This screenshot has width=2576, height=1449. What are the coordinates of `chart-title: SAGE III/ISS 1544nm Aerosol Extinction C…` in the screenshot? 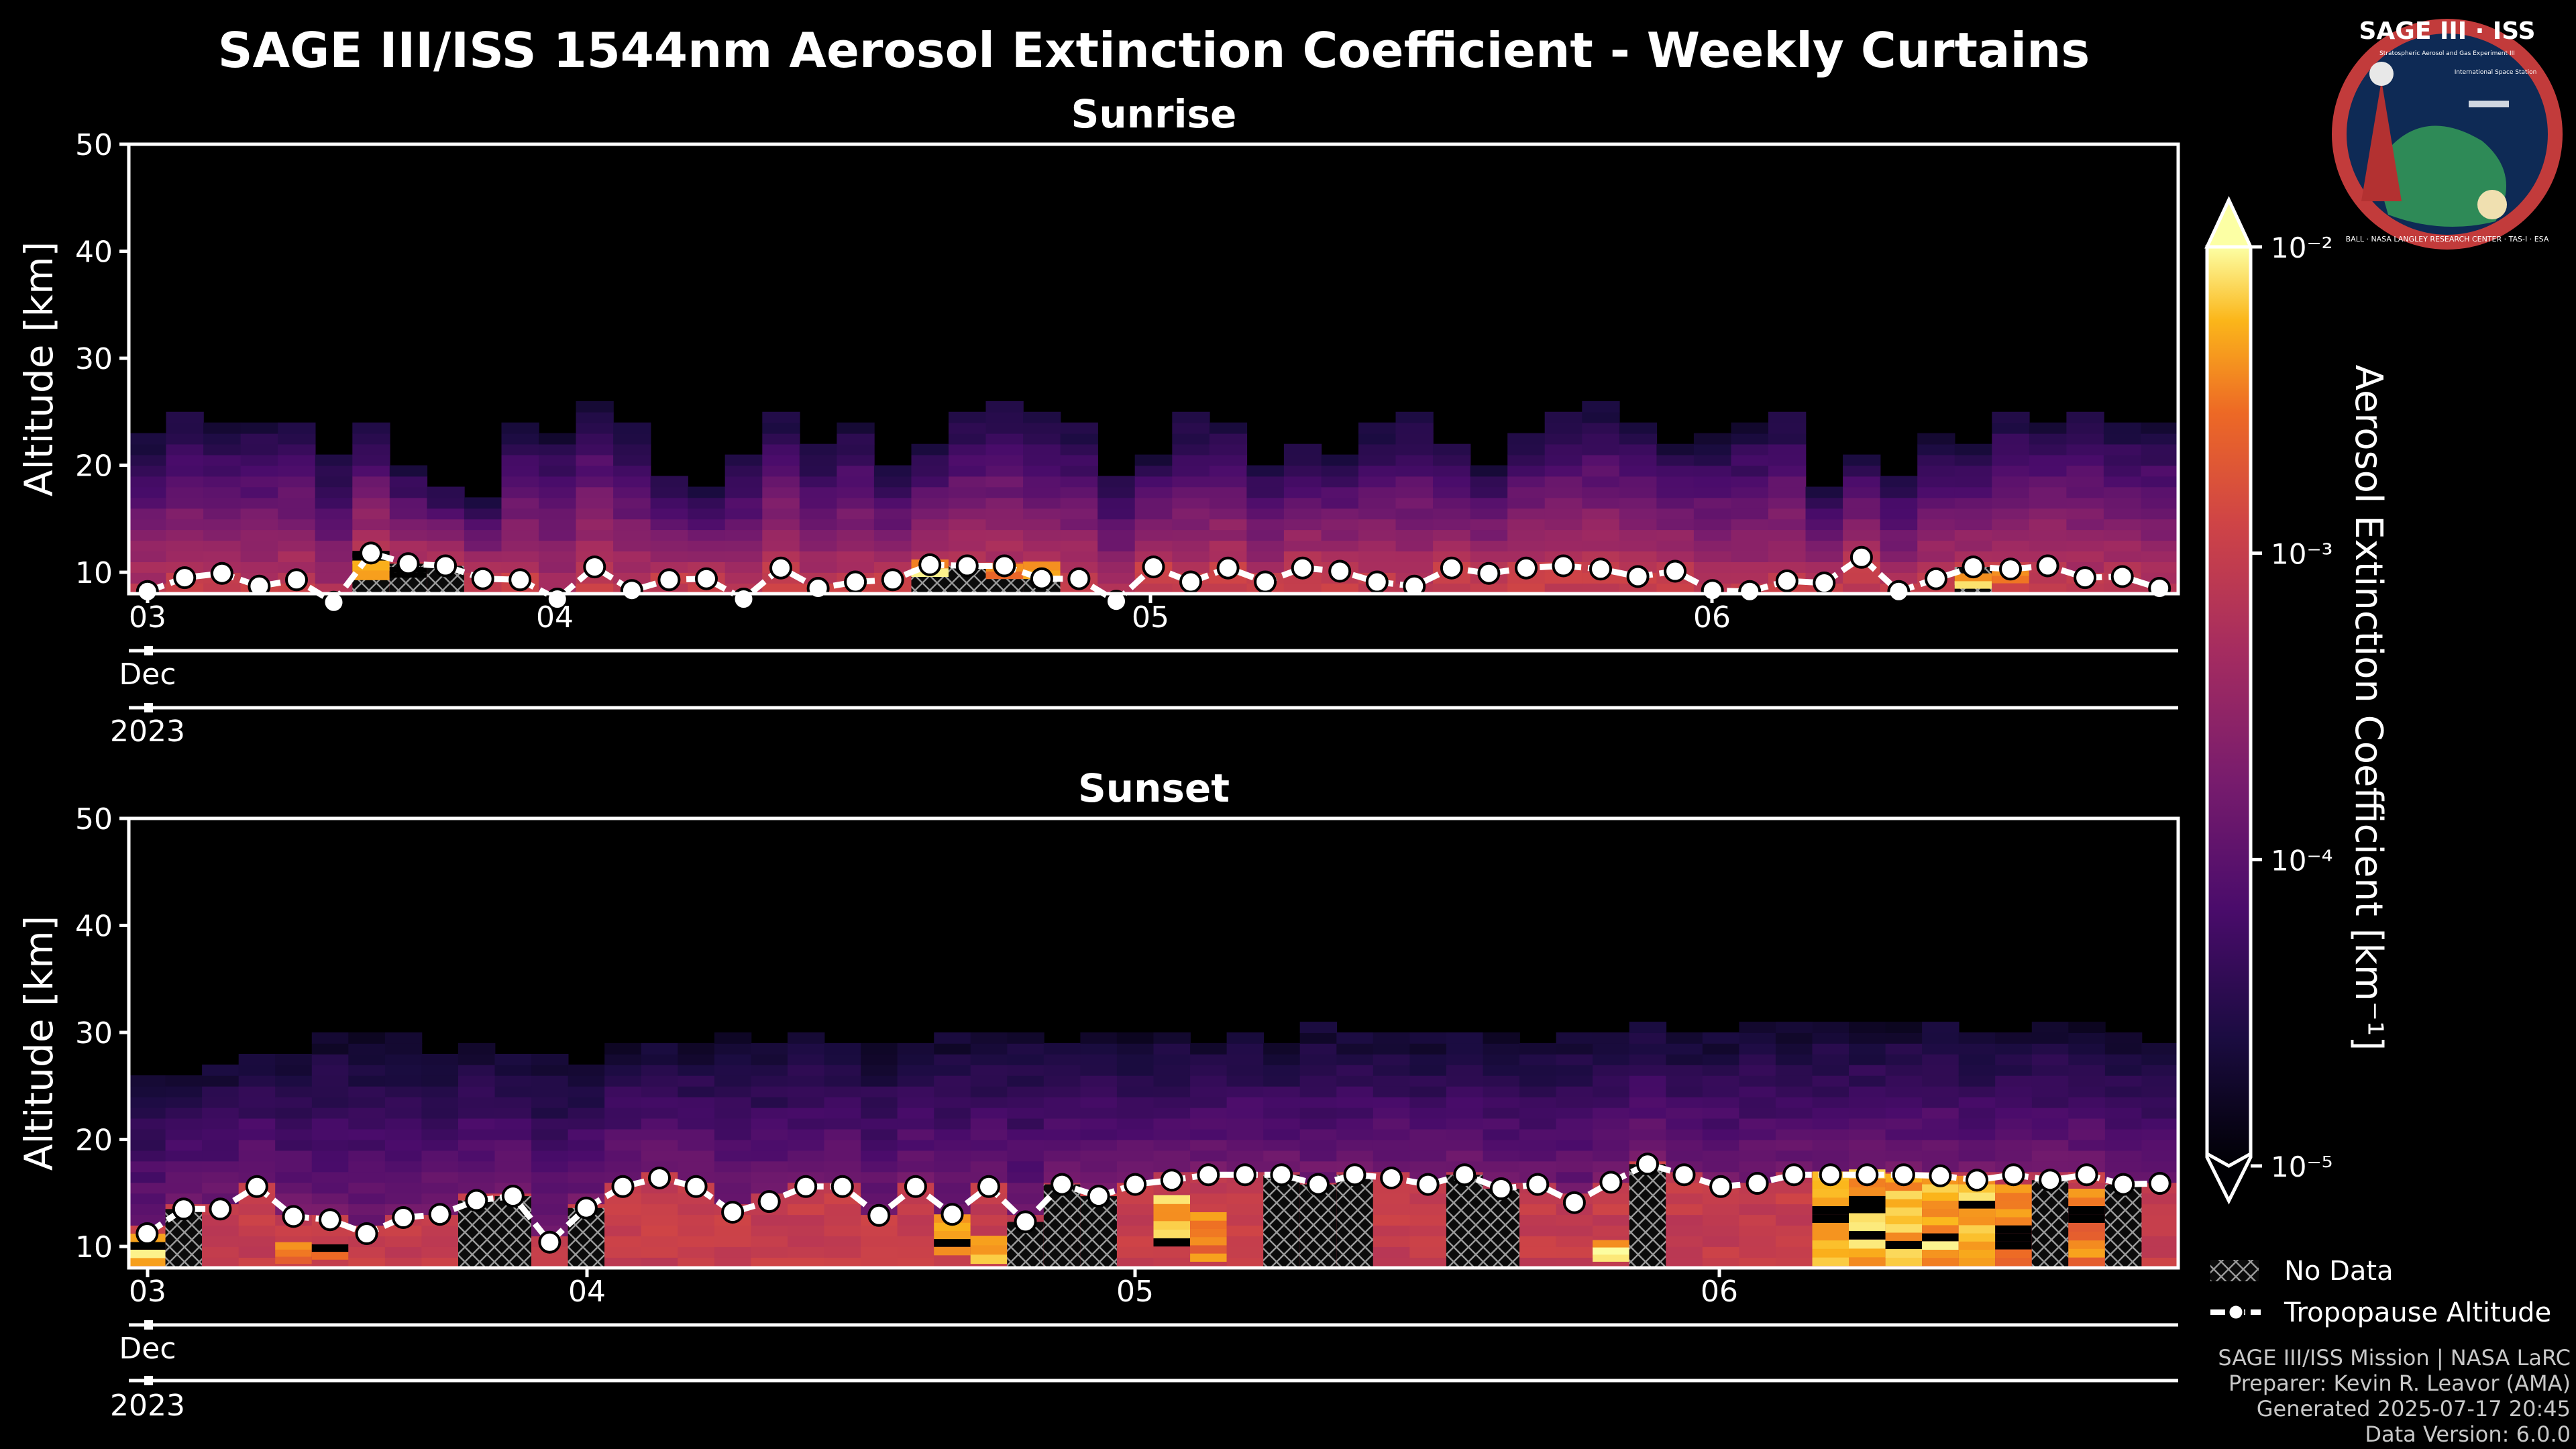 It's located at (1154, 50).